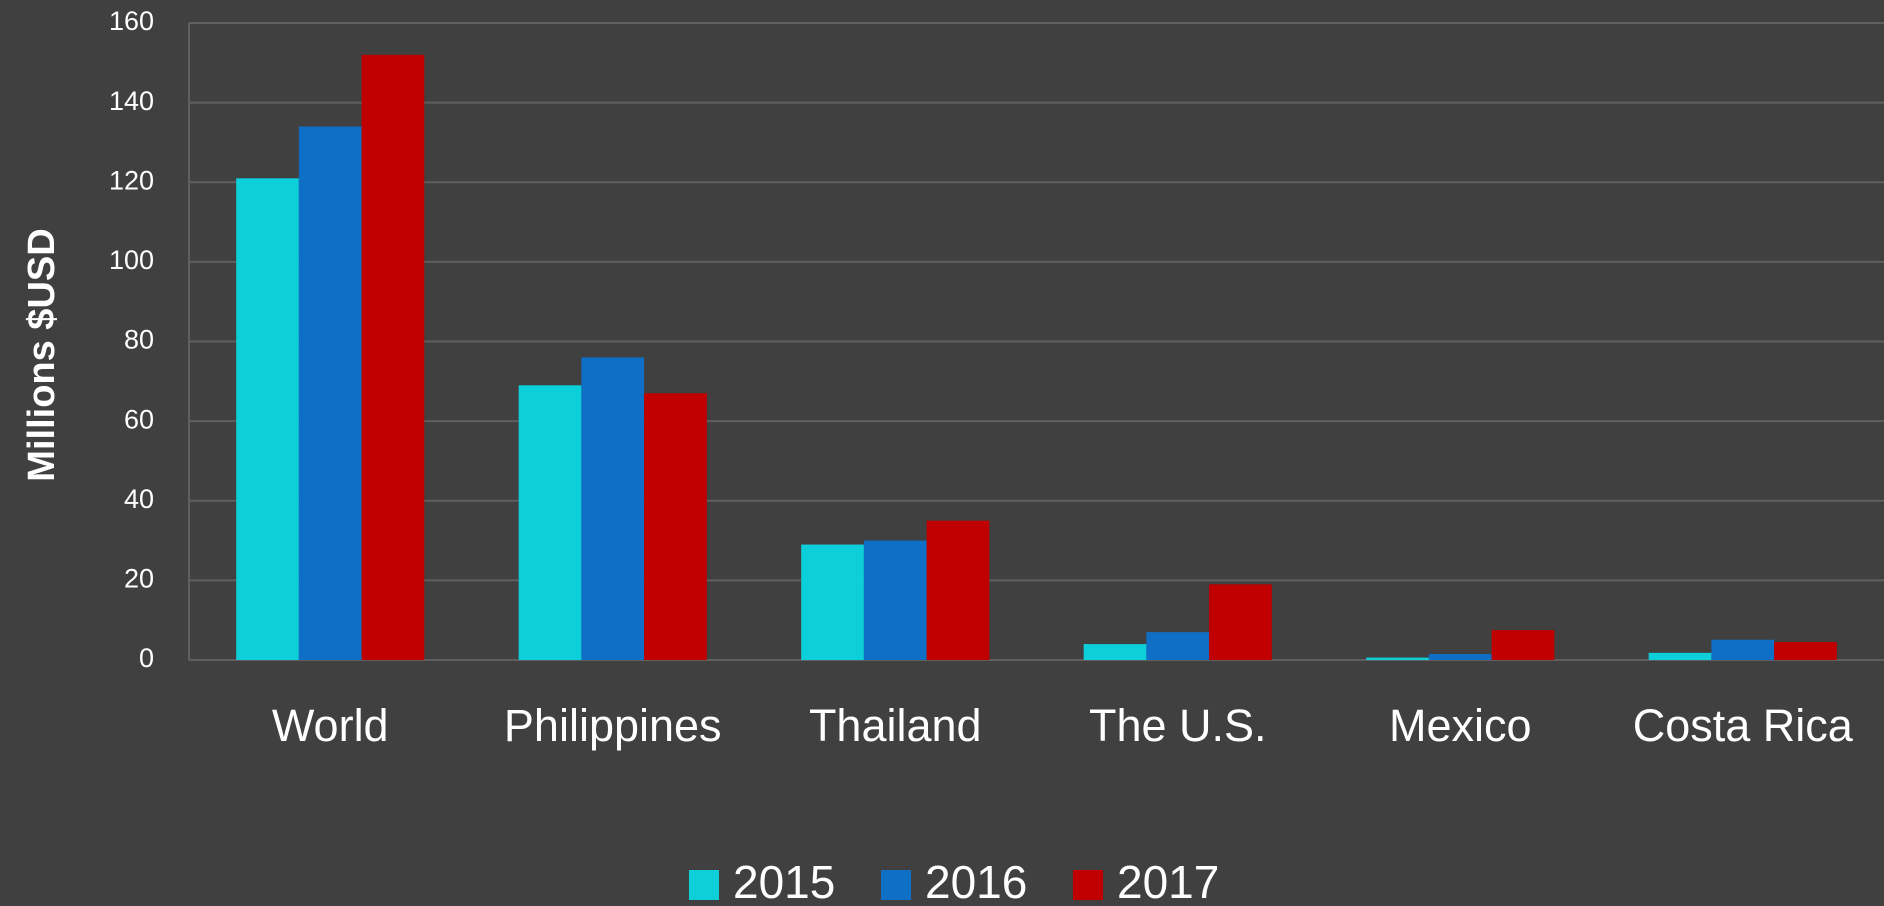 This screenshot has height=906, width=1884. Describe the element at coordinates (784, 881) in the screenshot. I see `legend-label: 2015` at that location.